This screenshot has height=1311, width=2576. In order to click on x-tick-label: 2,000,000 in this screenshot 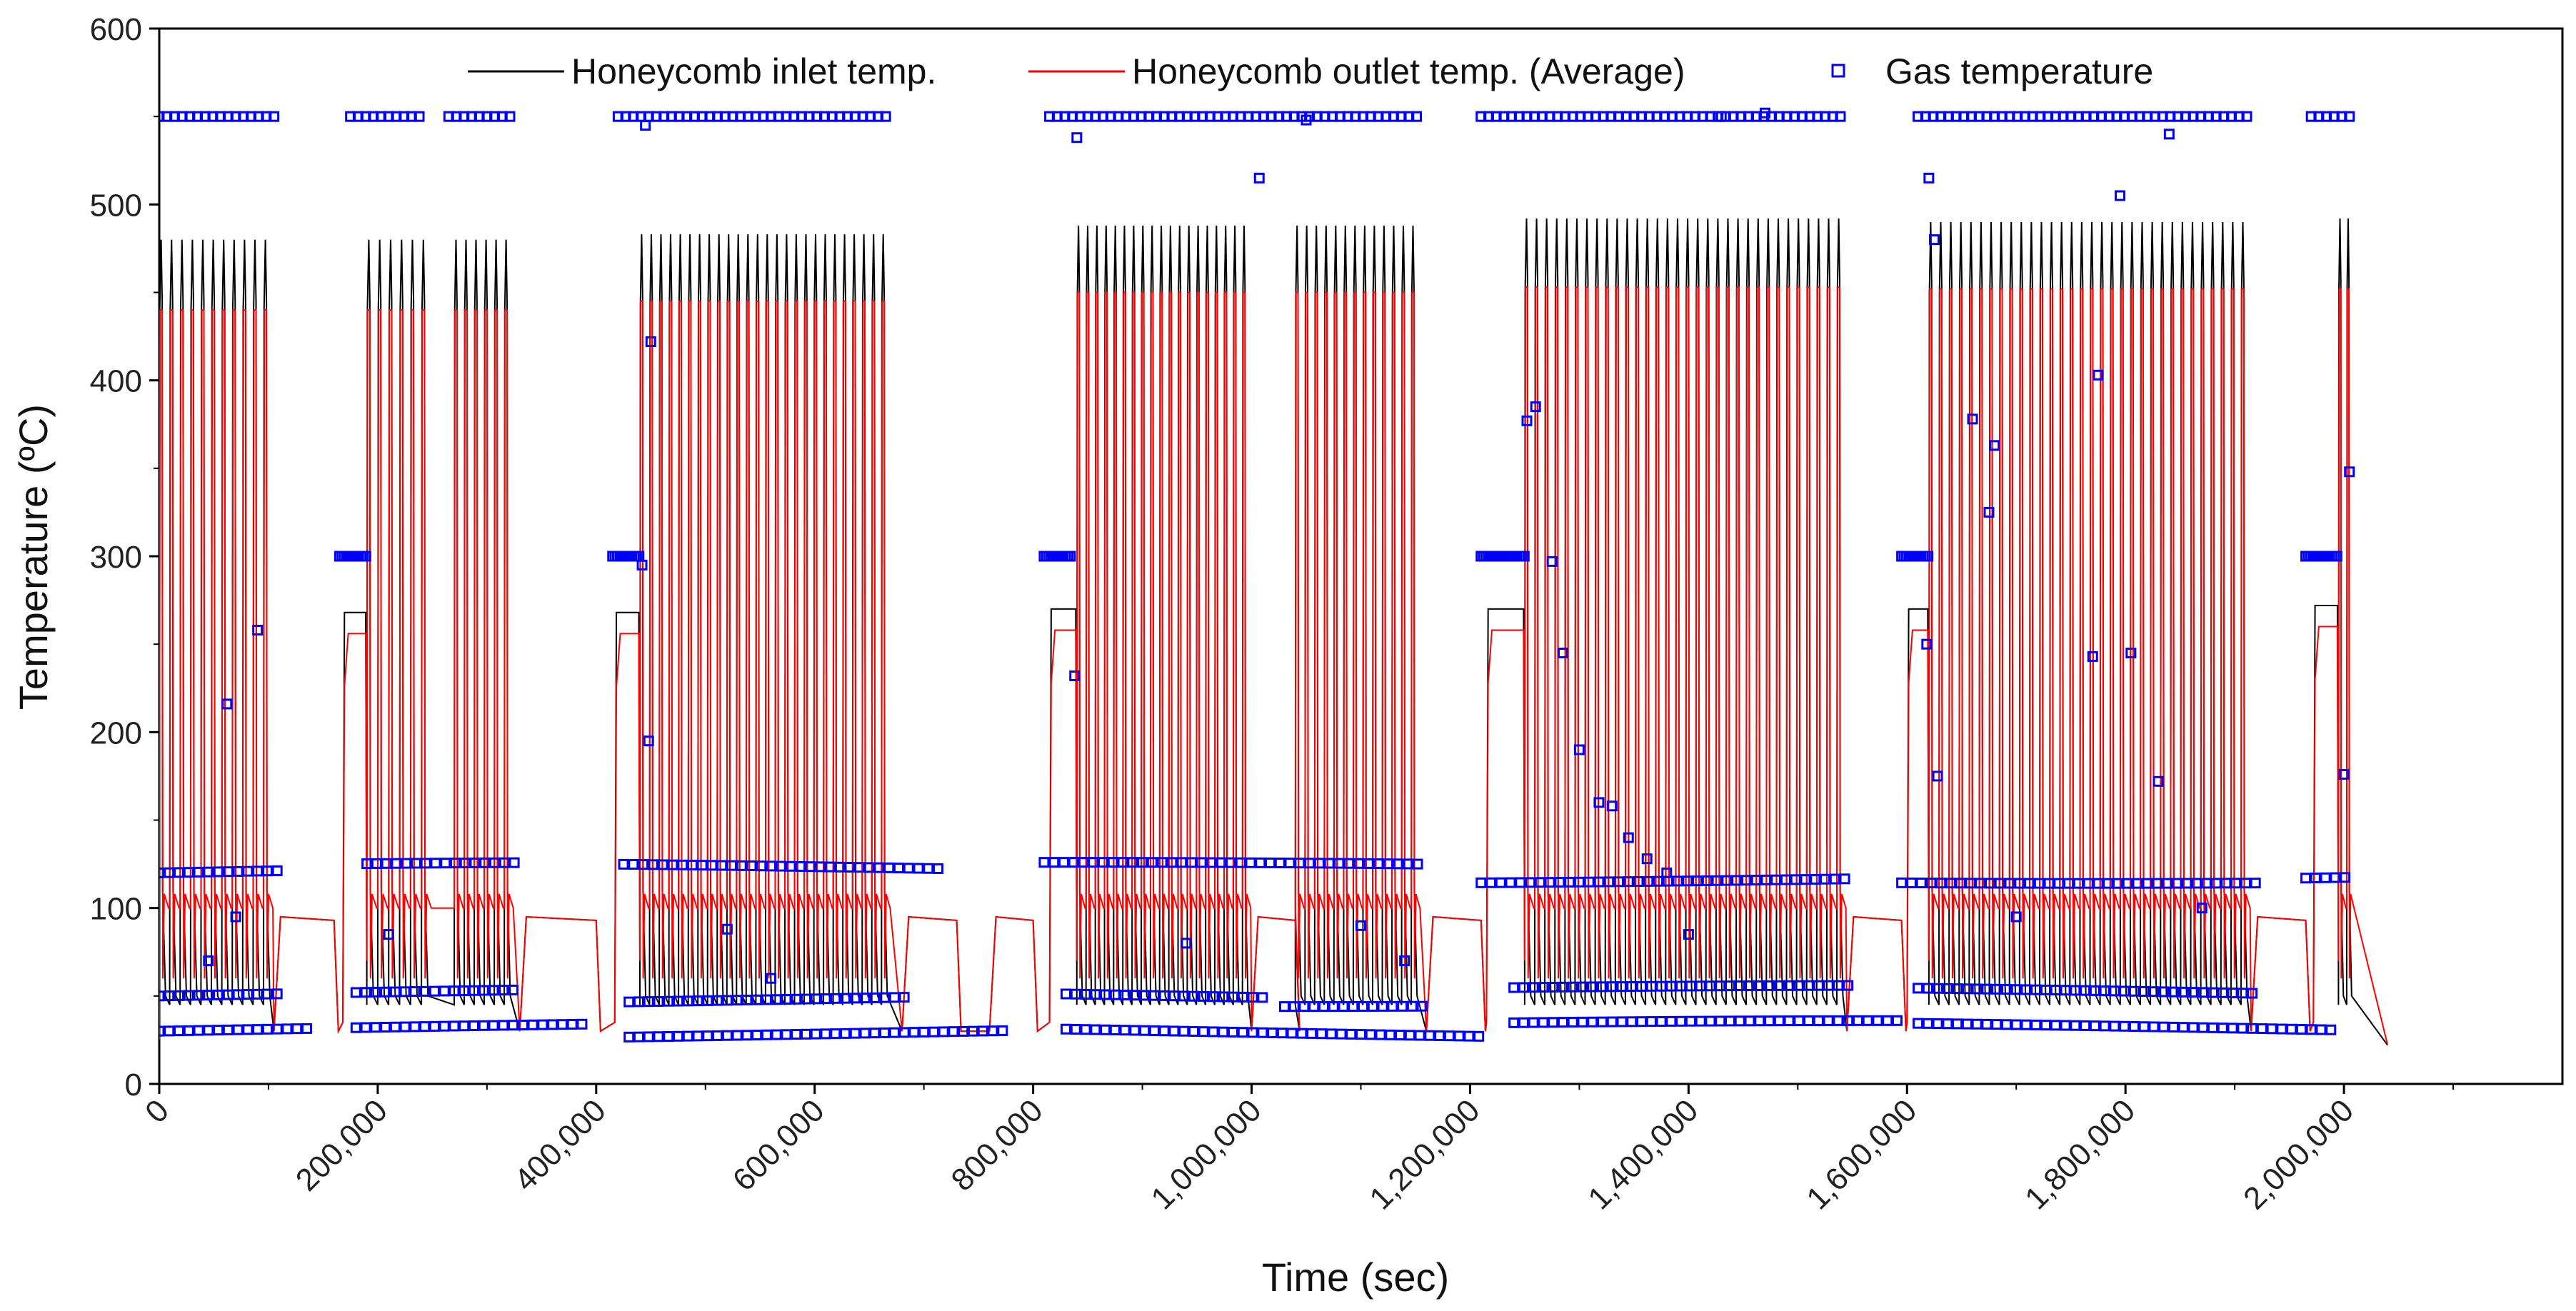, I will do `click(2298, 1154)`.